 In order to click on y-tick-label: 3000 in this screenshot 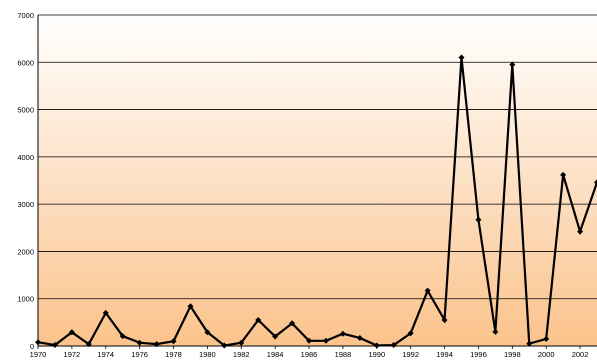, I will do `click(25, 204)`.